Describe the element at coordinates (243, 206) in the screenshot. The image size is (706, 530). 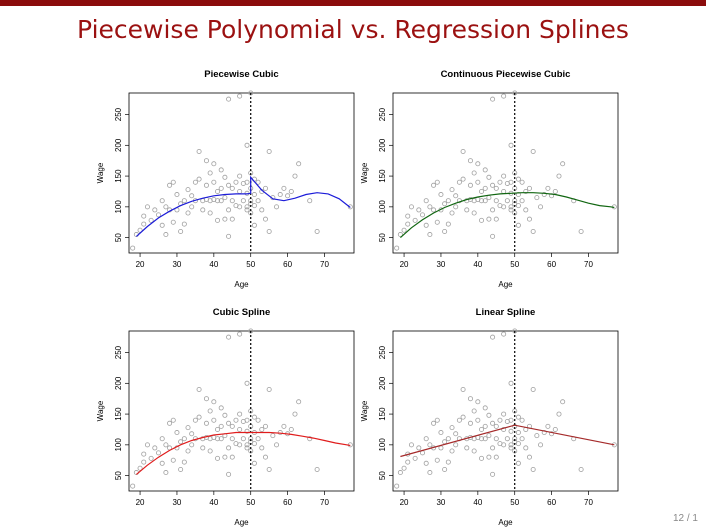
I see `fit-curve` at that location.